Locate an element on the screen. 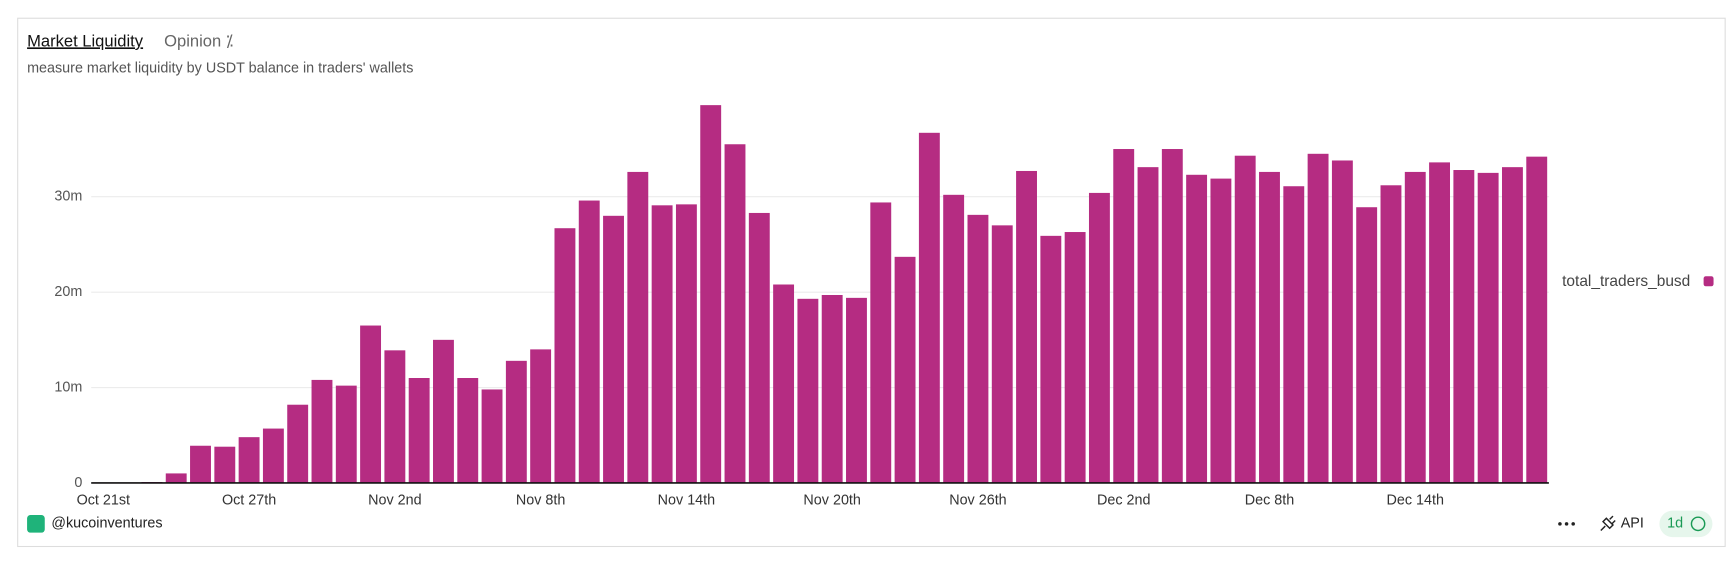 This screenshot has height=562, width=1734. x-tick-label: Dec 2nd is located at coordinates (1123, 500).